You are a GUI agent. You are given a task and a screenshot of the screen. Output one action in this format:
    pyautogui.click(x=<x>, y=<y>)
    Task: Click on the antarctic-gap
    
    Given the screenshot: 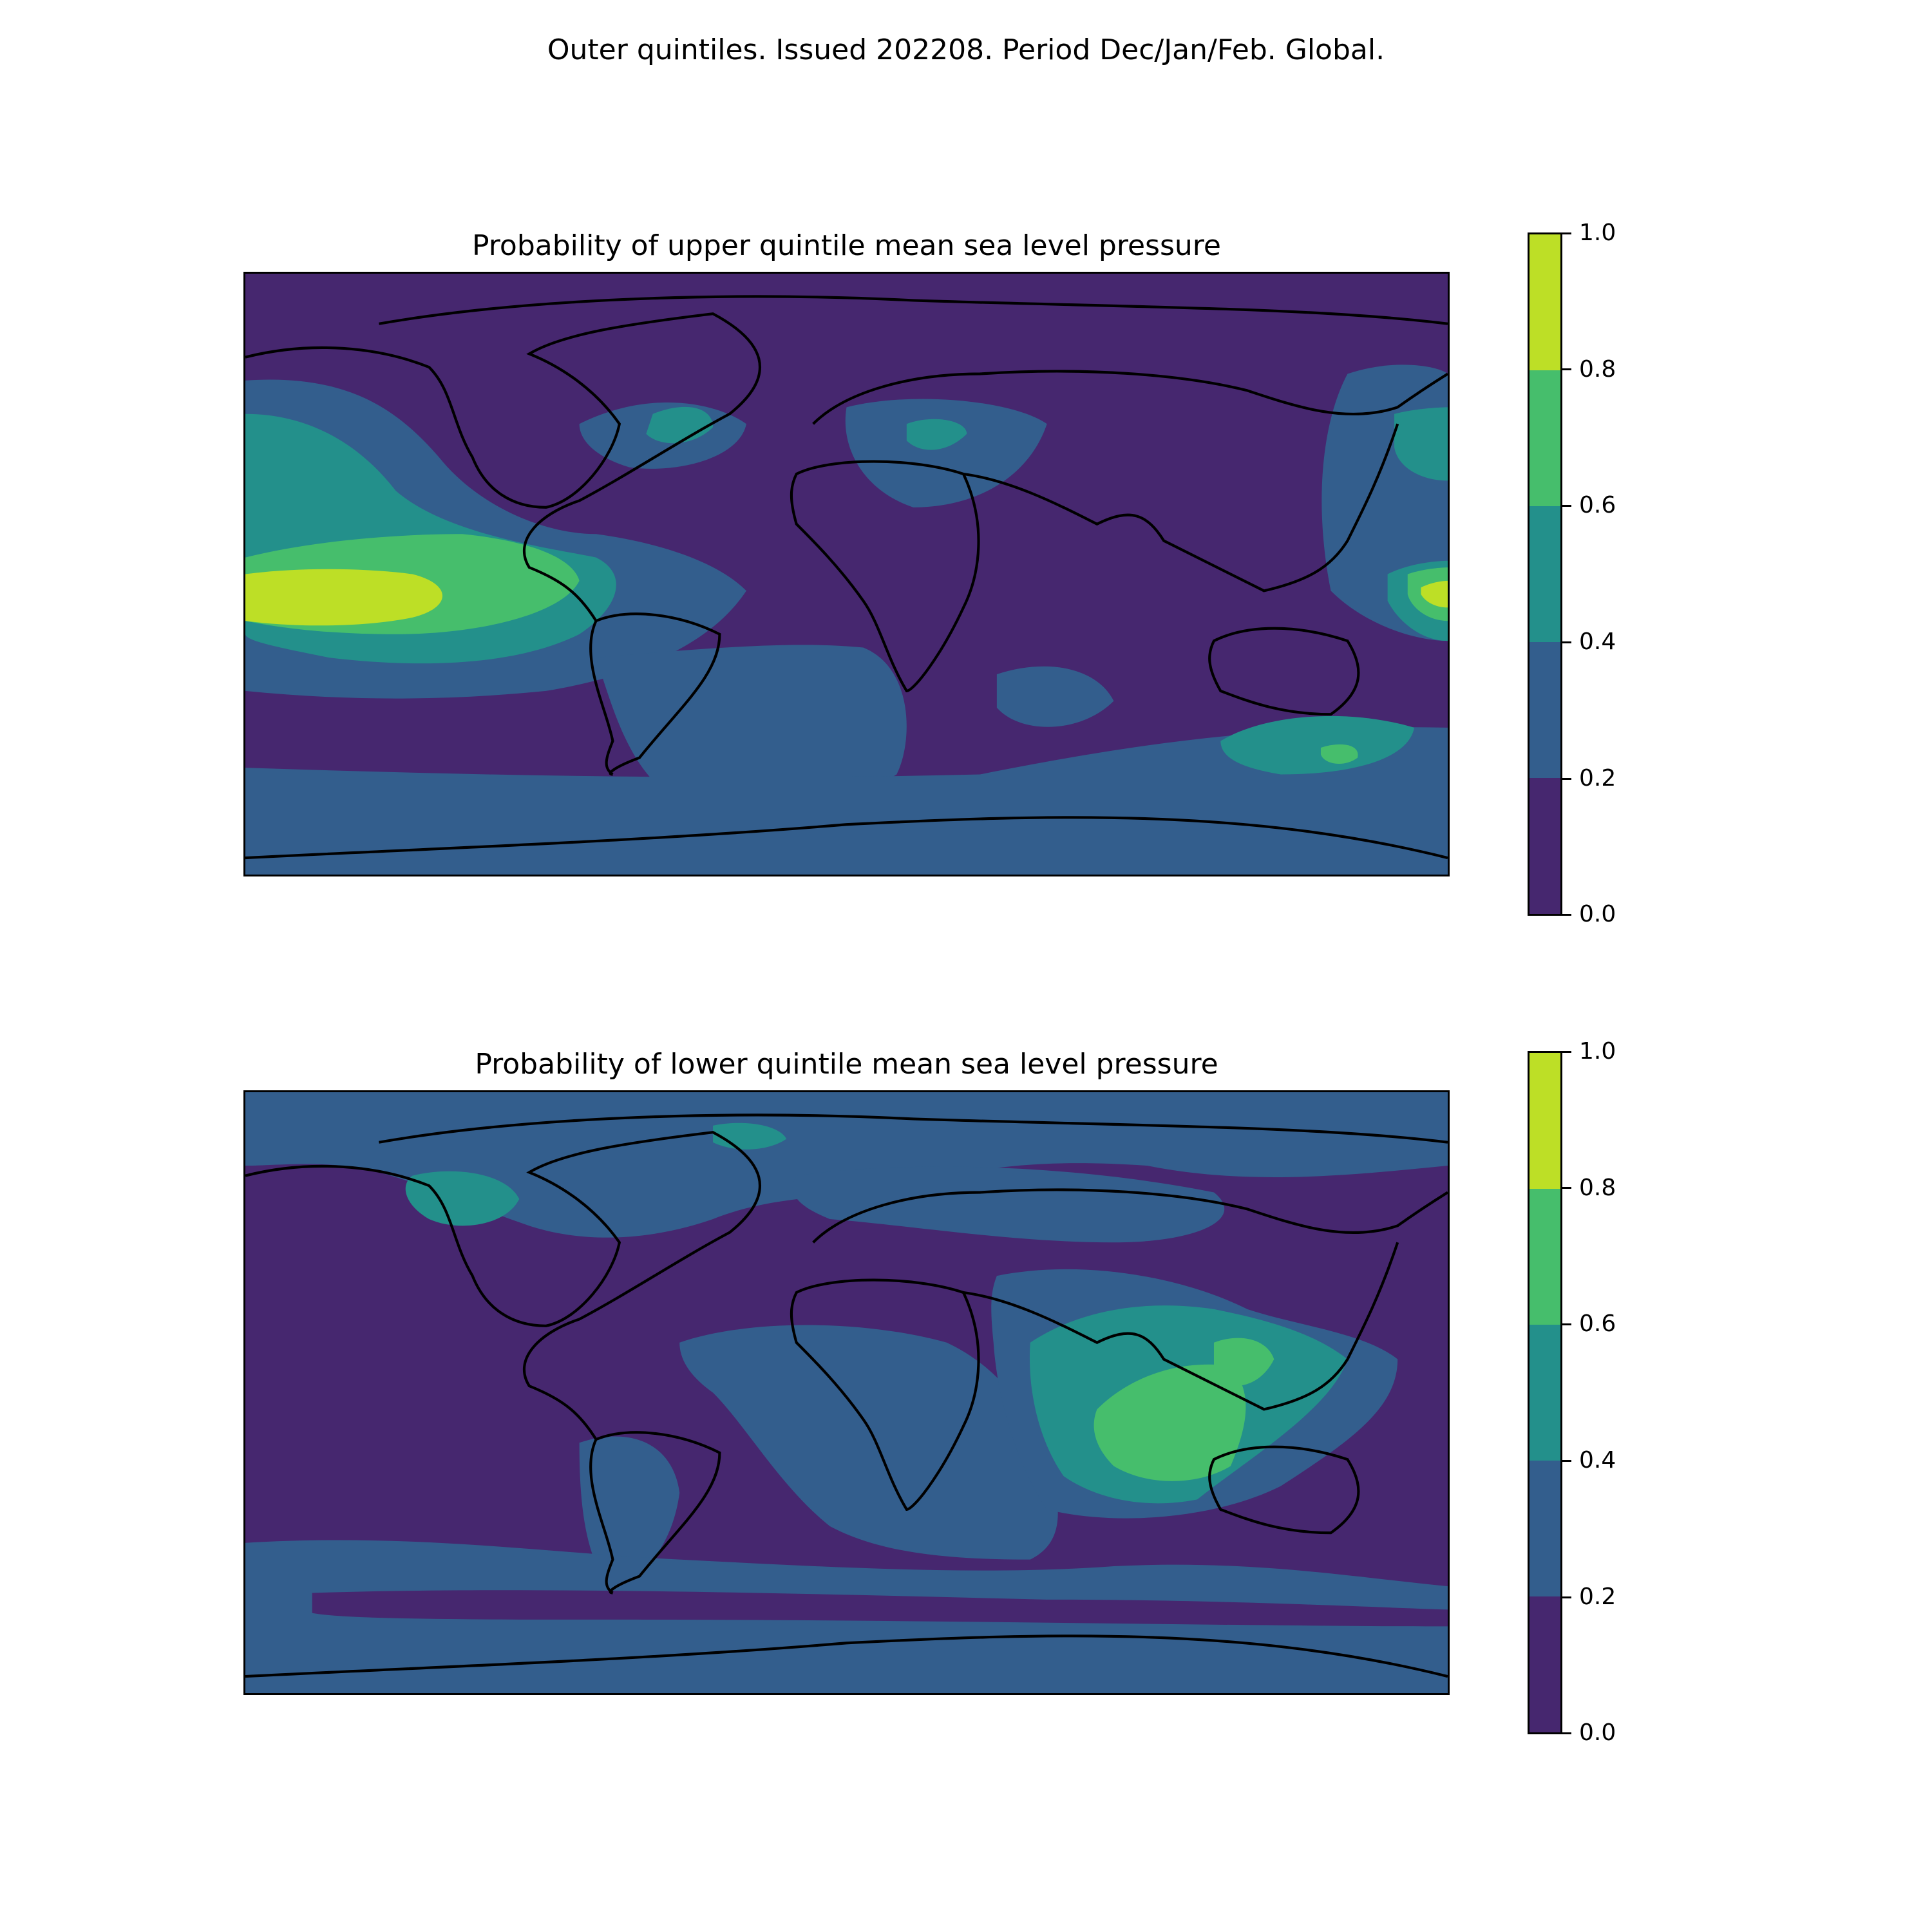 What is the action you would take?
    pyautogui.click(x=880, y=1609)
    